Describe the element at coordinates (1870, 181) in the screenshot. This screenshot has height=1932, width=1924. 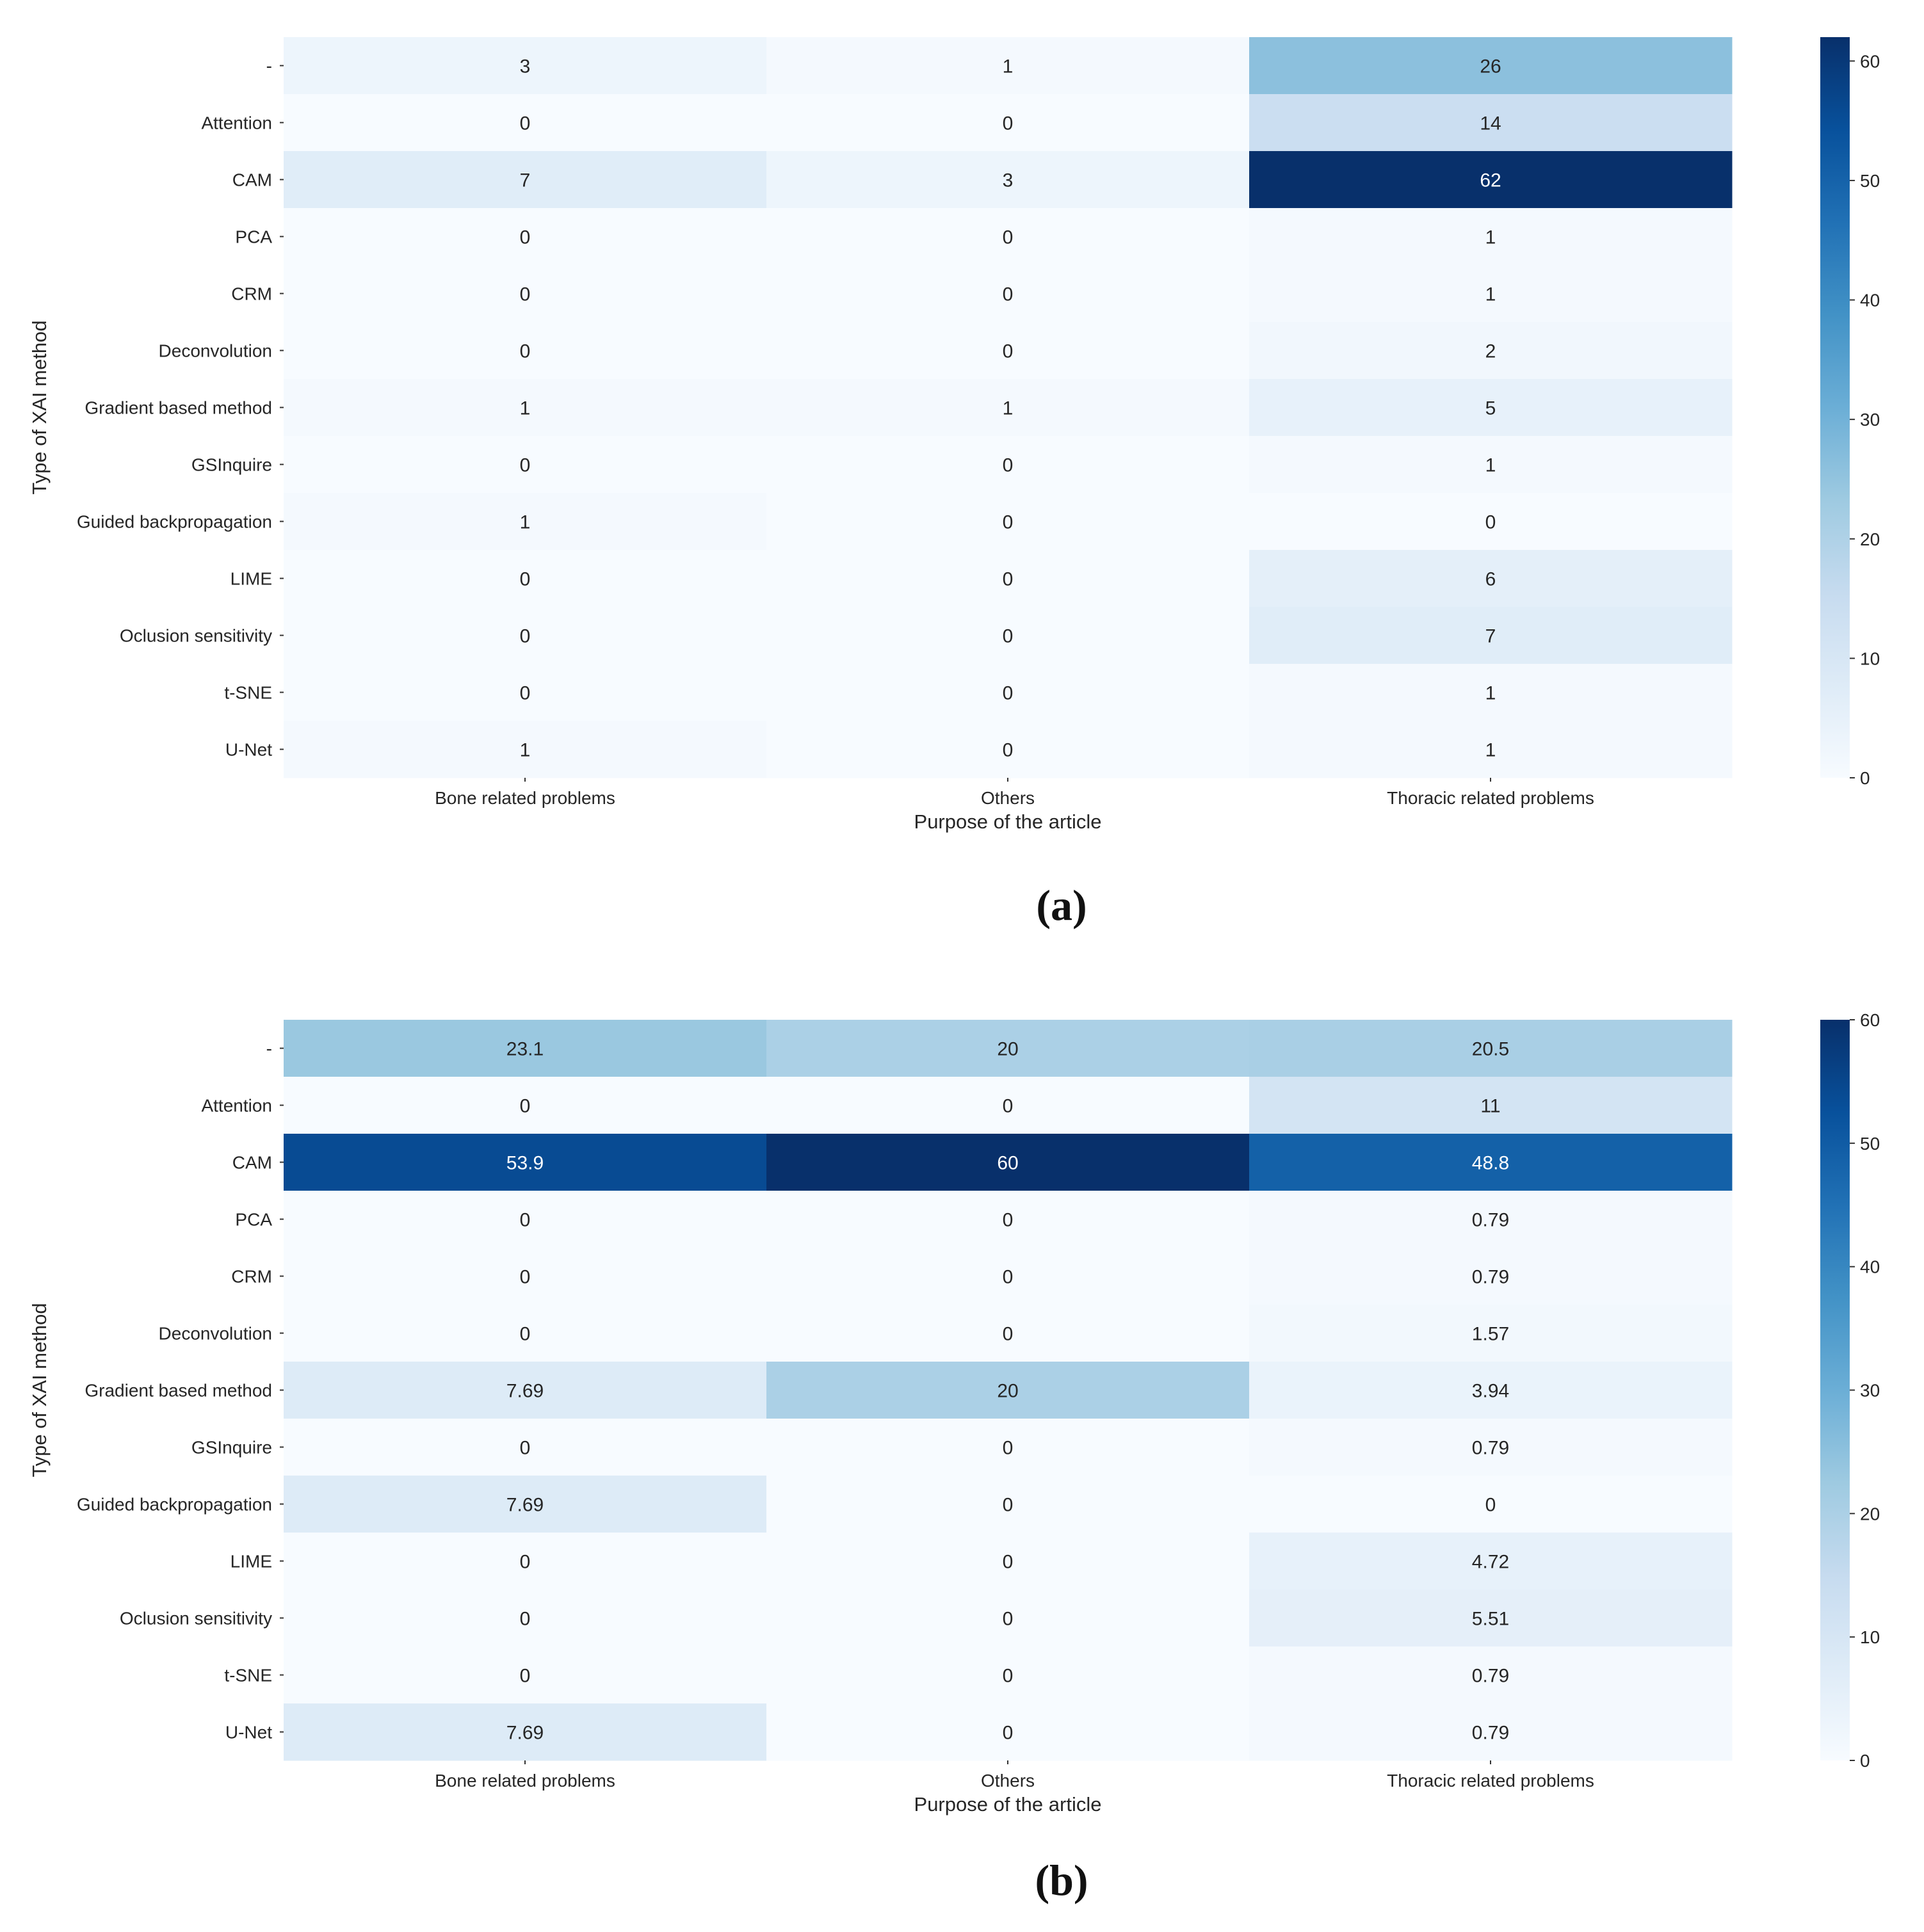
I see `colorbar-tick-label: 50` at that location.